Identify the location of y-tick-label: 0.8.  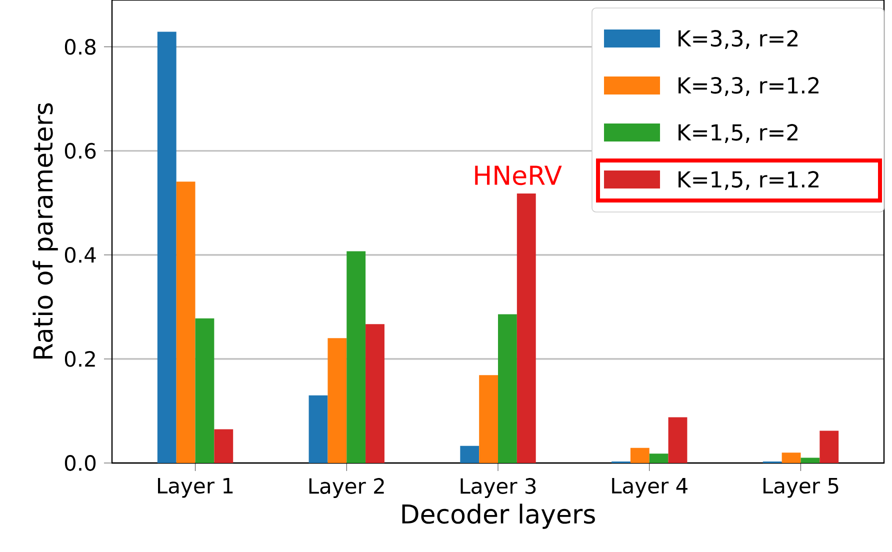
(80, 46).